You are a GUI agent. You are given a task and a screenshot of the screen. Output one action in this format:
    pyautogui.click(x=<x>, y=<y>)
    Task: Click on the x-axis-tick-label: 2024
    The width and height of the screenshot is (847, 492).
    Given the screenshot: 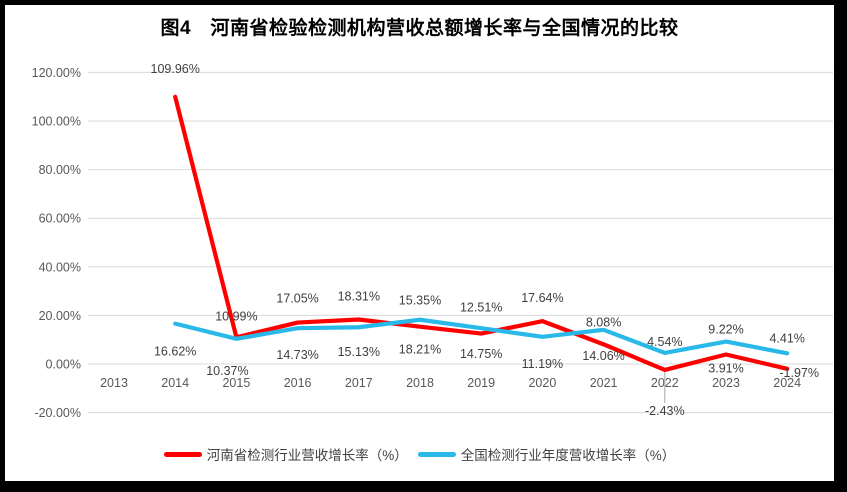 What is the action you would take?
    pyautogui.click(x=787, y=383)
    